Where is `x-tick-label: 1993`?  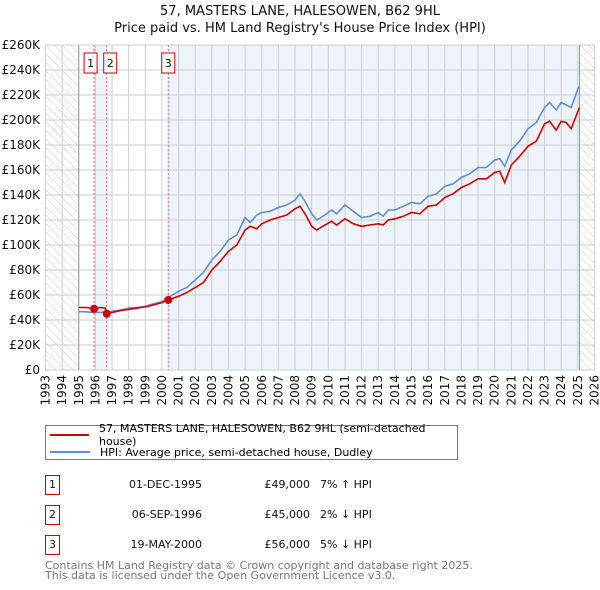 x-tick-label: 1993 is located at coordinates (46, 390).